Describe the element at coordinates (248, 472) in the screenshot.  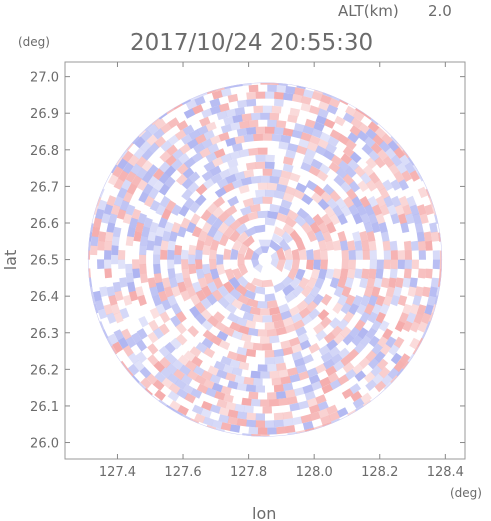
I see `x-tick-label: 127.8` at that location.